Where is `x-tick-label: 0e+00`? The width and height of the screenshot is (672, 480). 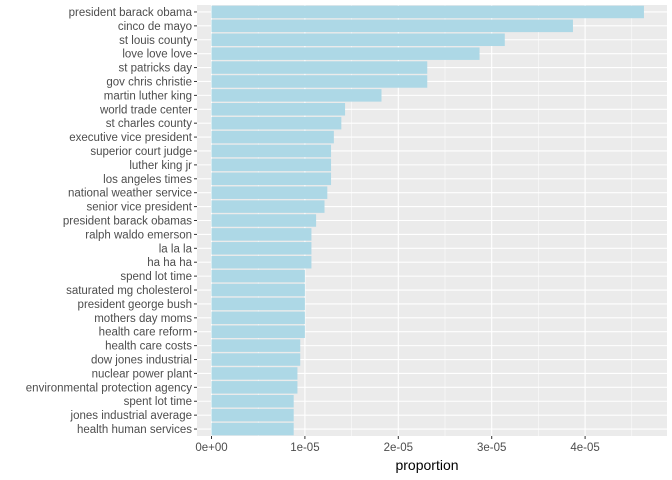
x-tick-label: 0e+00 is located at coordinates (211, 448).